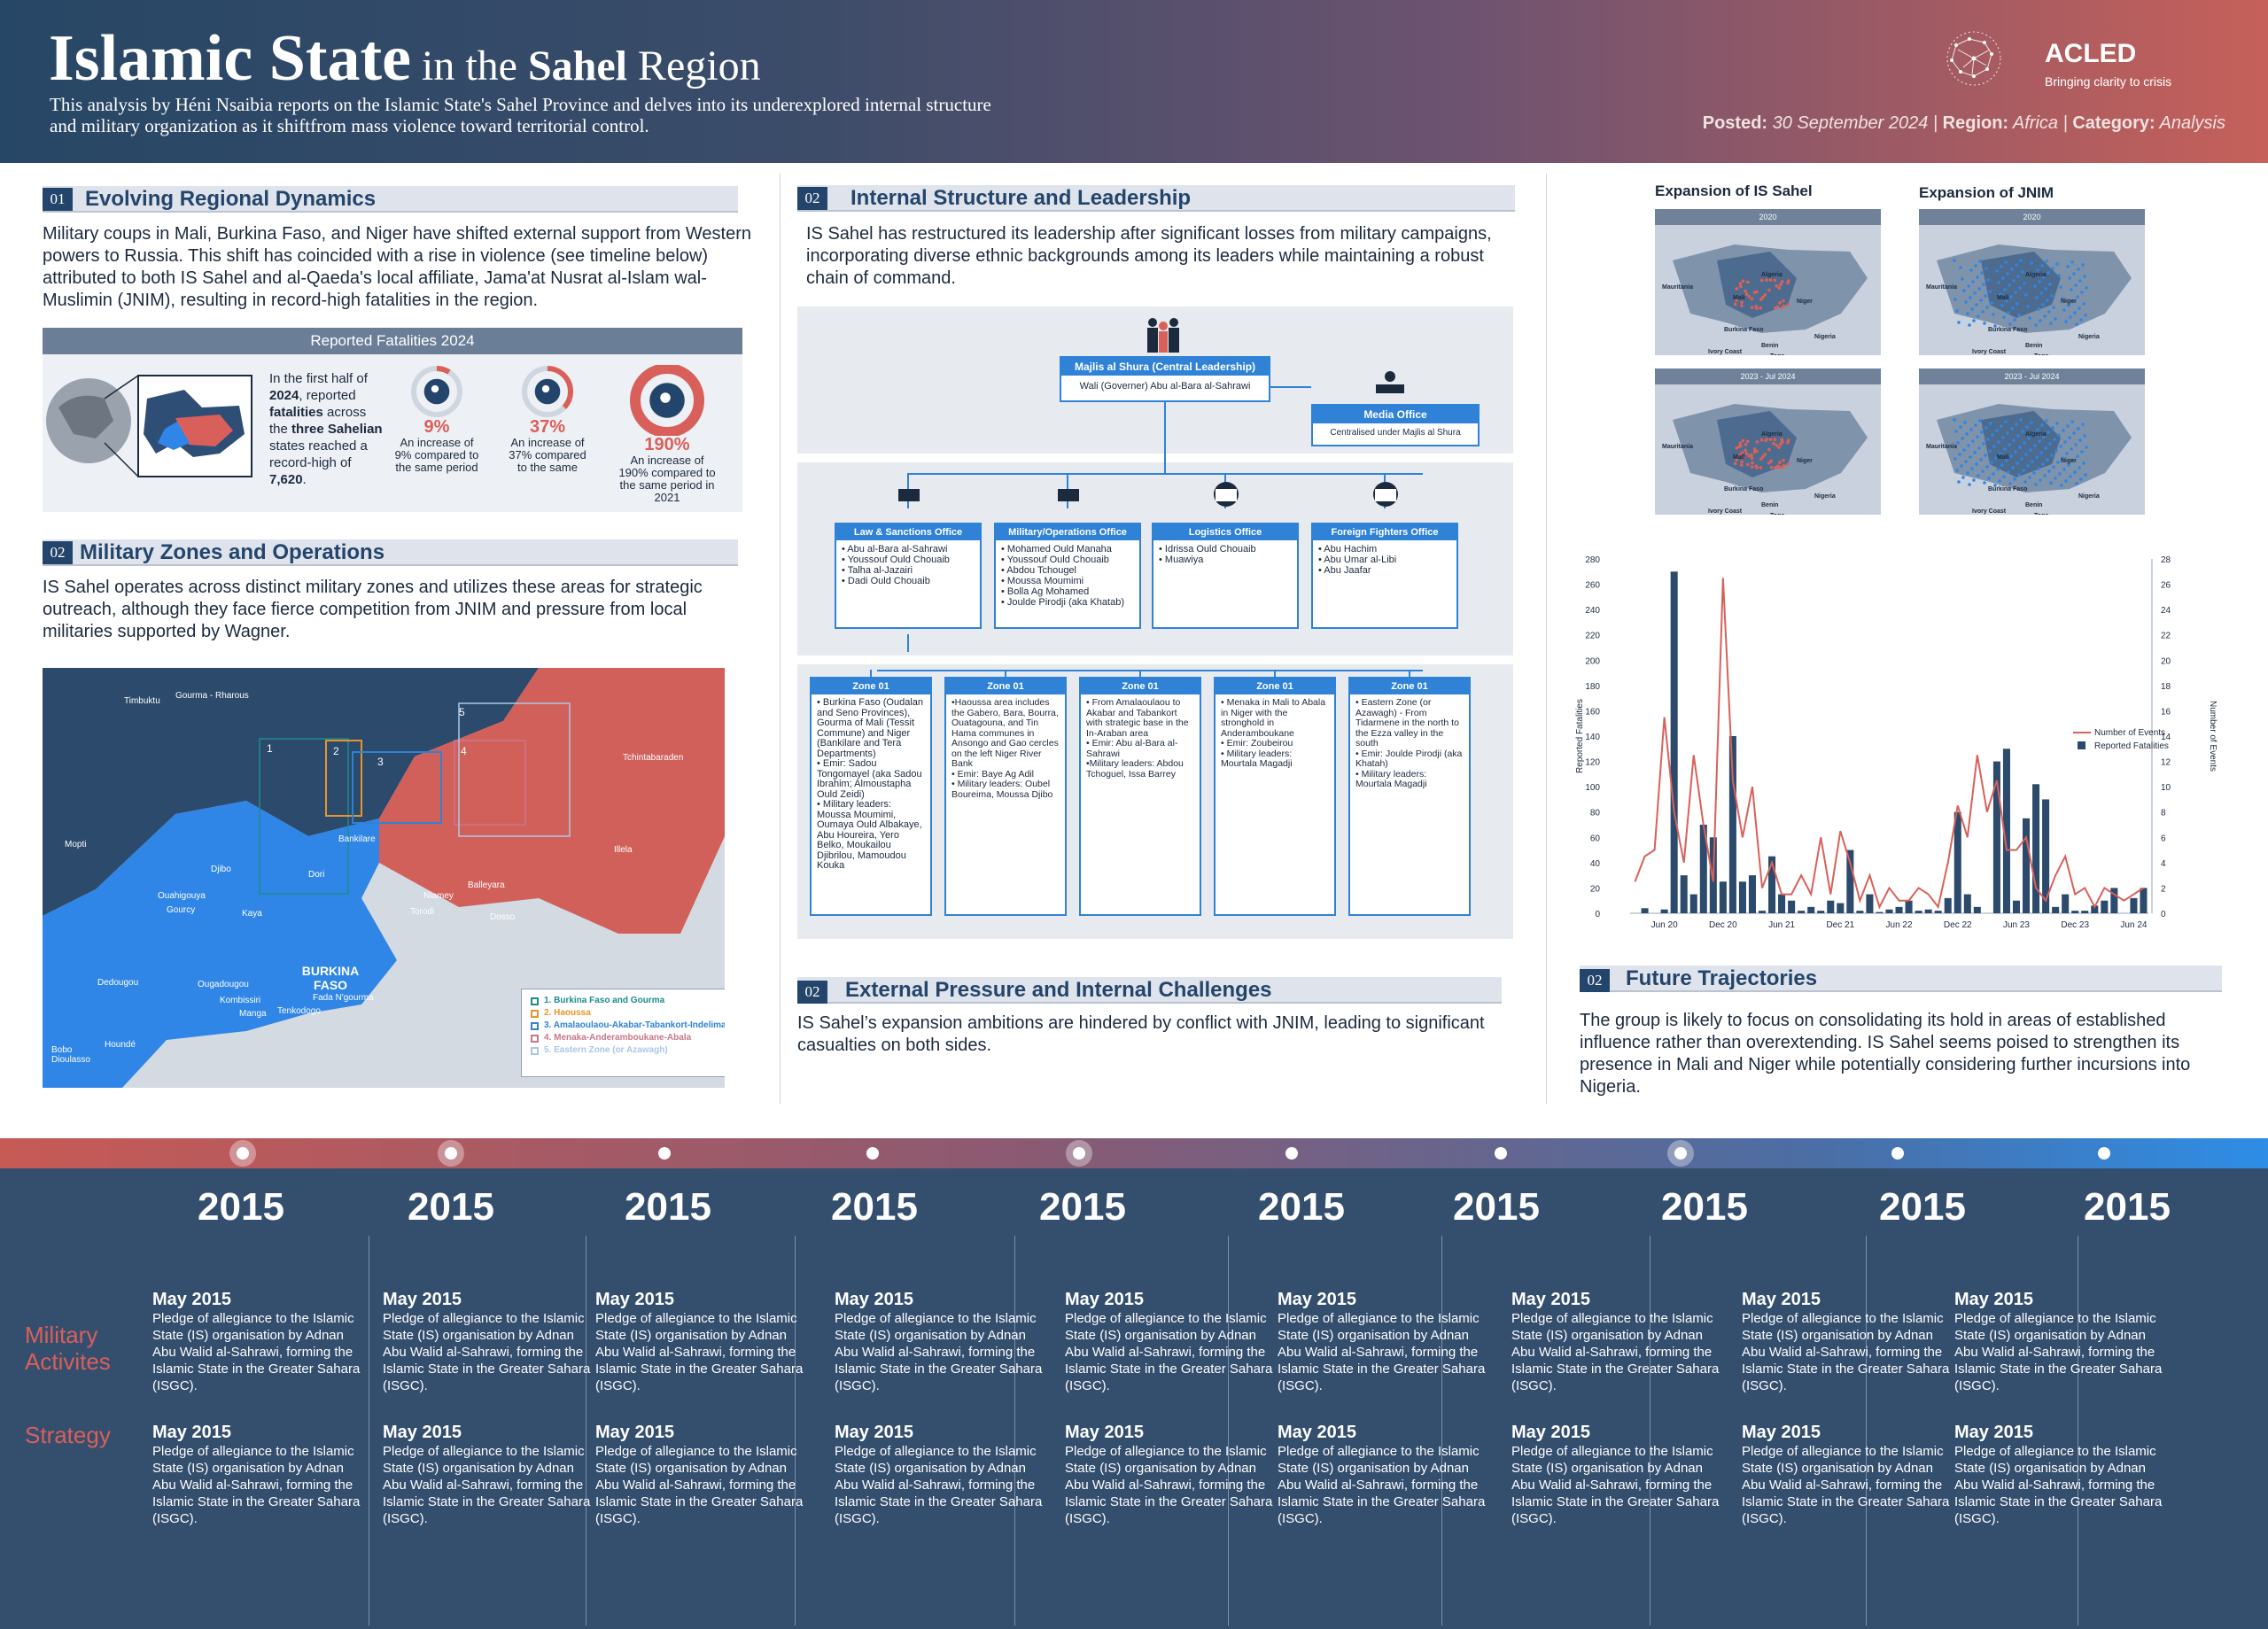 The image size is (2268, 1629). I want to click on title-main: Islamic State, so click(230, 58).